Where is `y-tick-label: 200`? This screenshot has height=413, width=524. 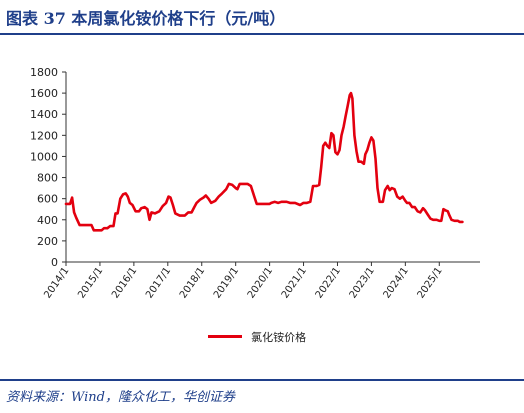 y-tick-label: 200 is located at coordinates (47, 241).